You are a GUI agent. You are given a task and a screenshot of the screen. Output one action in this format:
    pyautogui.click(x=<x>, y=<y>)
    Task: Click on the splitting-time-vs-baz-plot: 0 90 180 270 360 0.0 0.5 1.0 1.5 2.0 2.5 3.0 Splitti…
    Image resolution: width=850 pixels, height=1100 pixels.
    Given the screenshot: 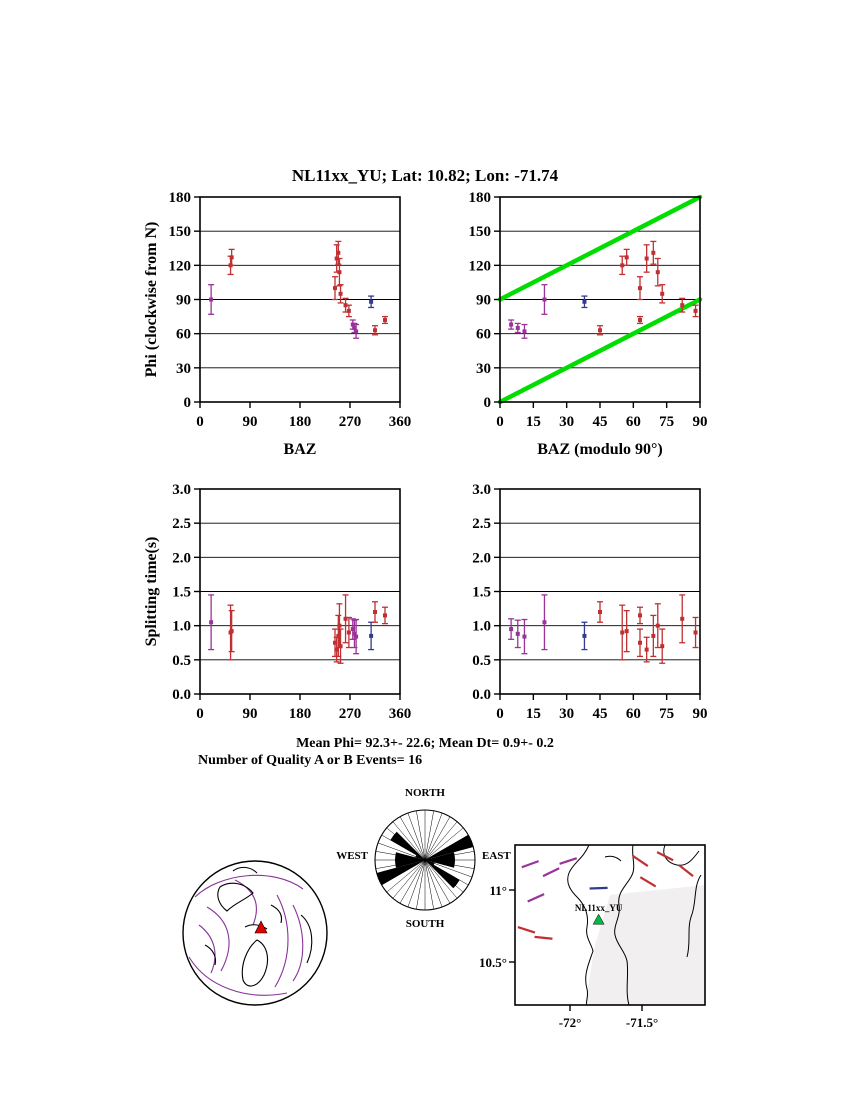 What is the action you would take?
    pyautogui.click(x=277, y=602)
    